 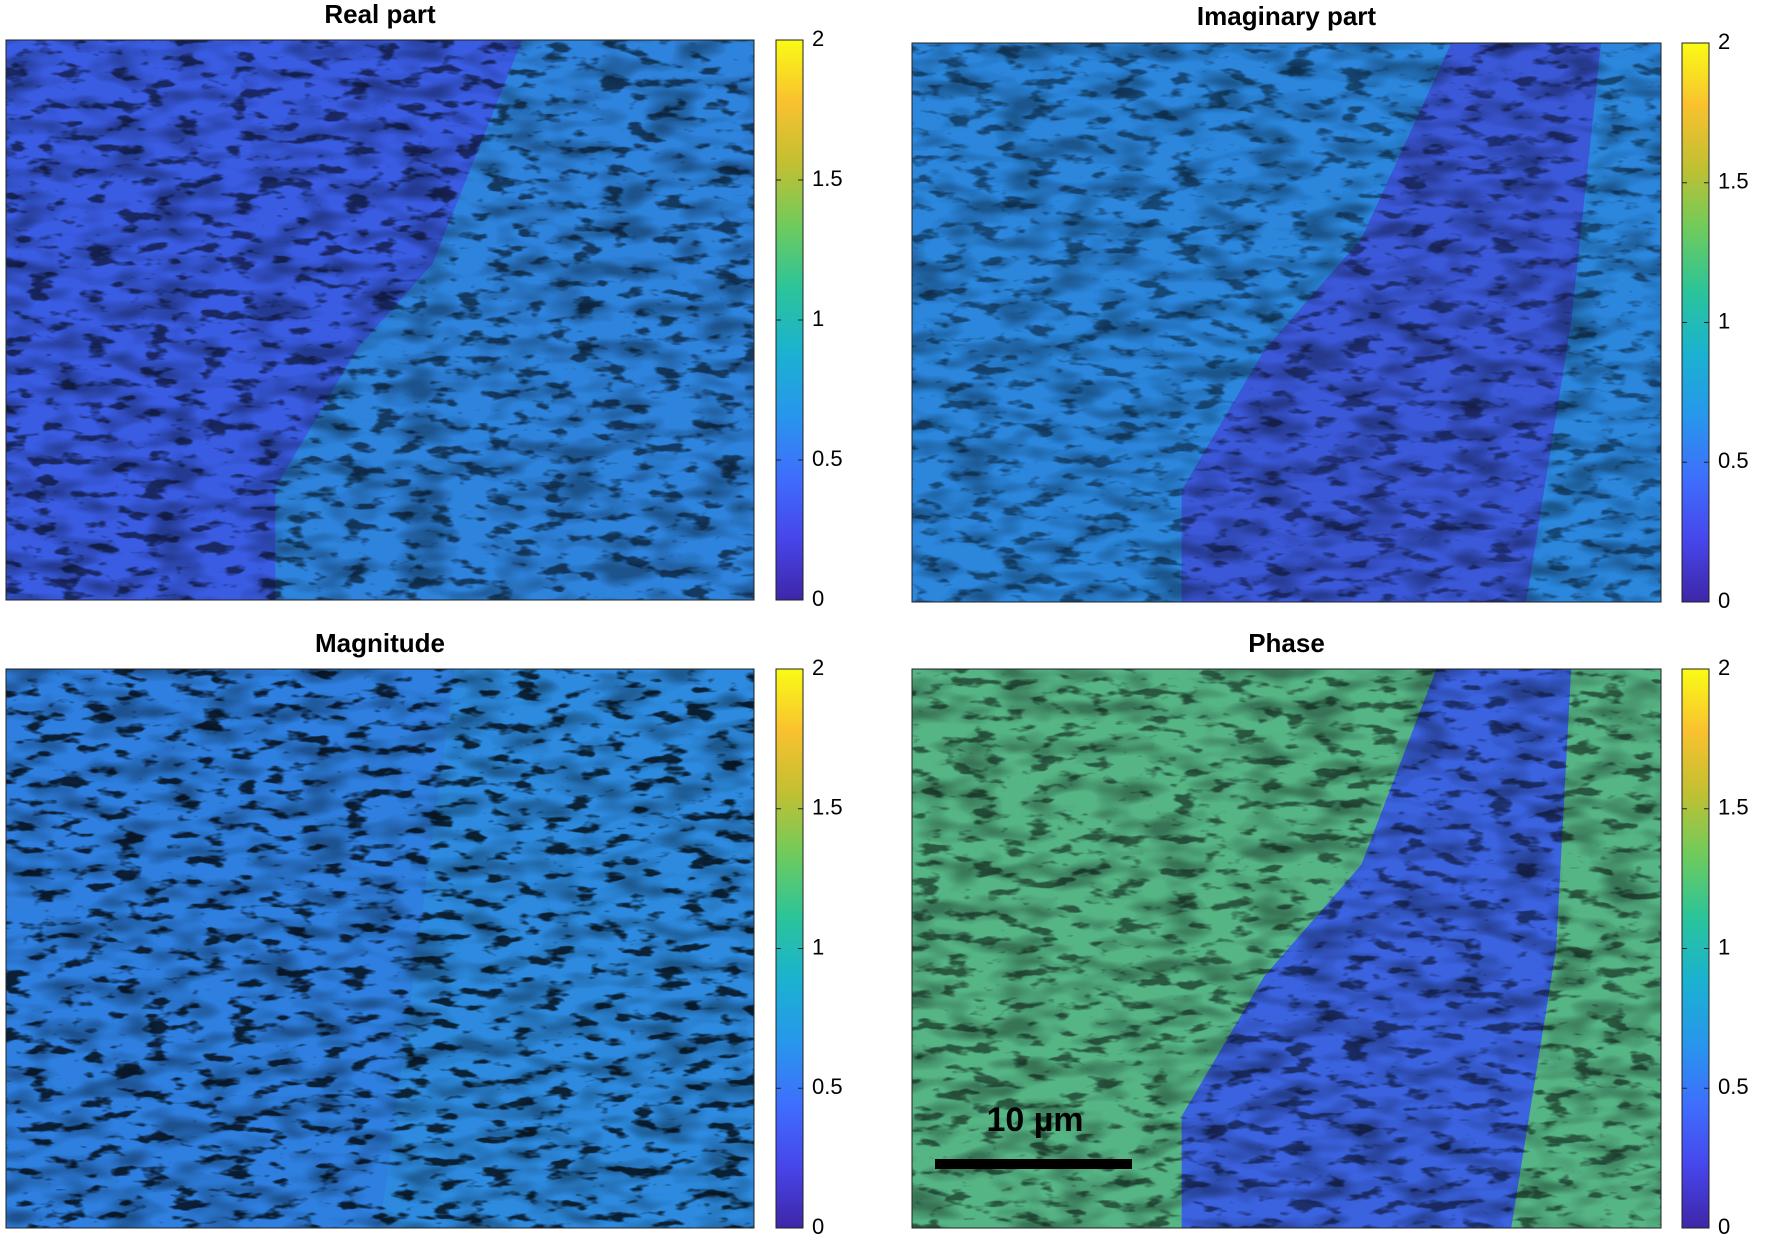 What do you see at coordinates (380, 643) in the screenshot?
I see `panel-title: Magnitude` at bounding box center [380, 643].